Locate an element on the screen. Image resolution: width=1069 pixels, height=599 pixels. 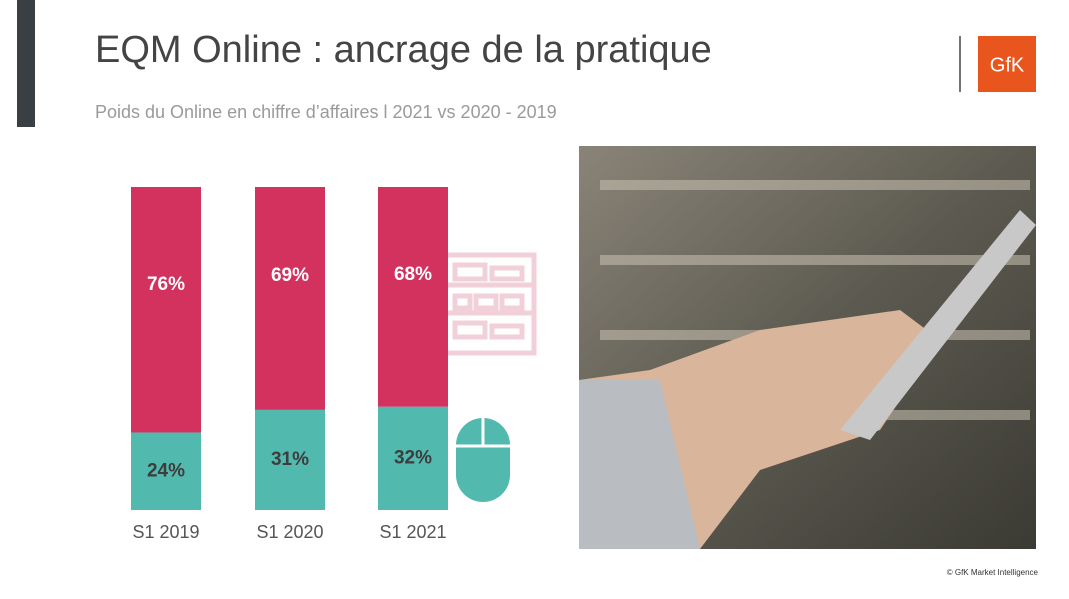
shelf-icon is located at coordinates (489, 304).